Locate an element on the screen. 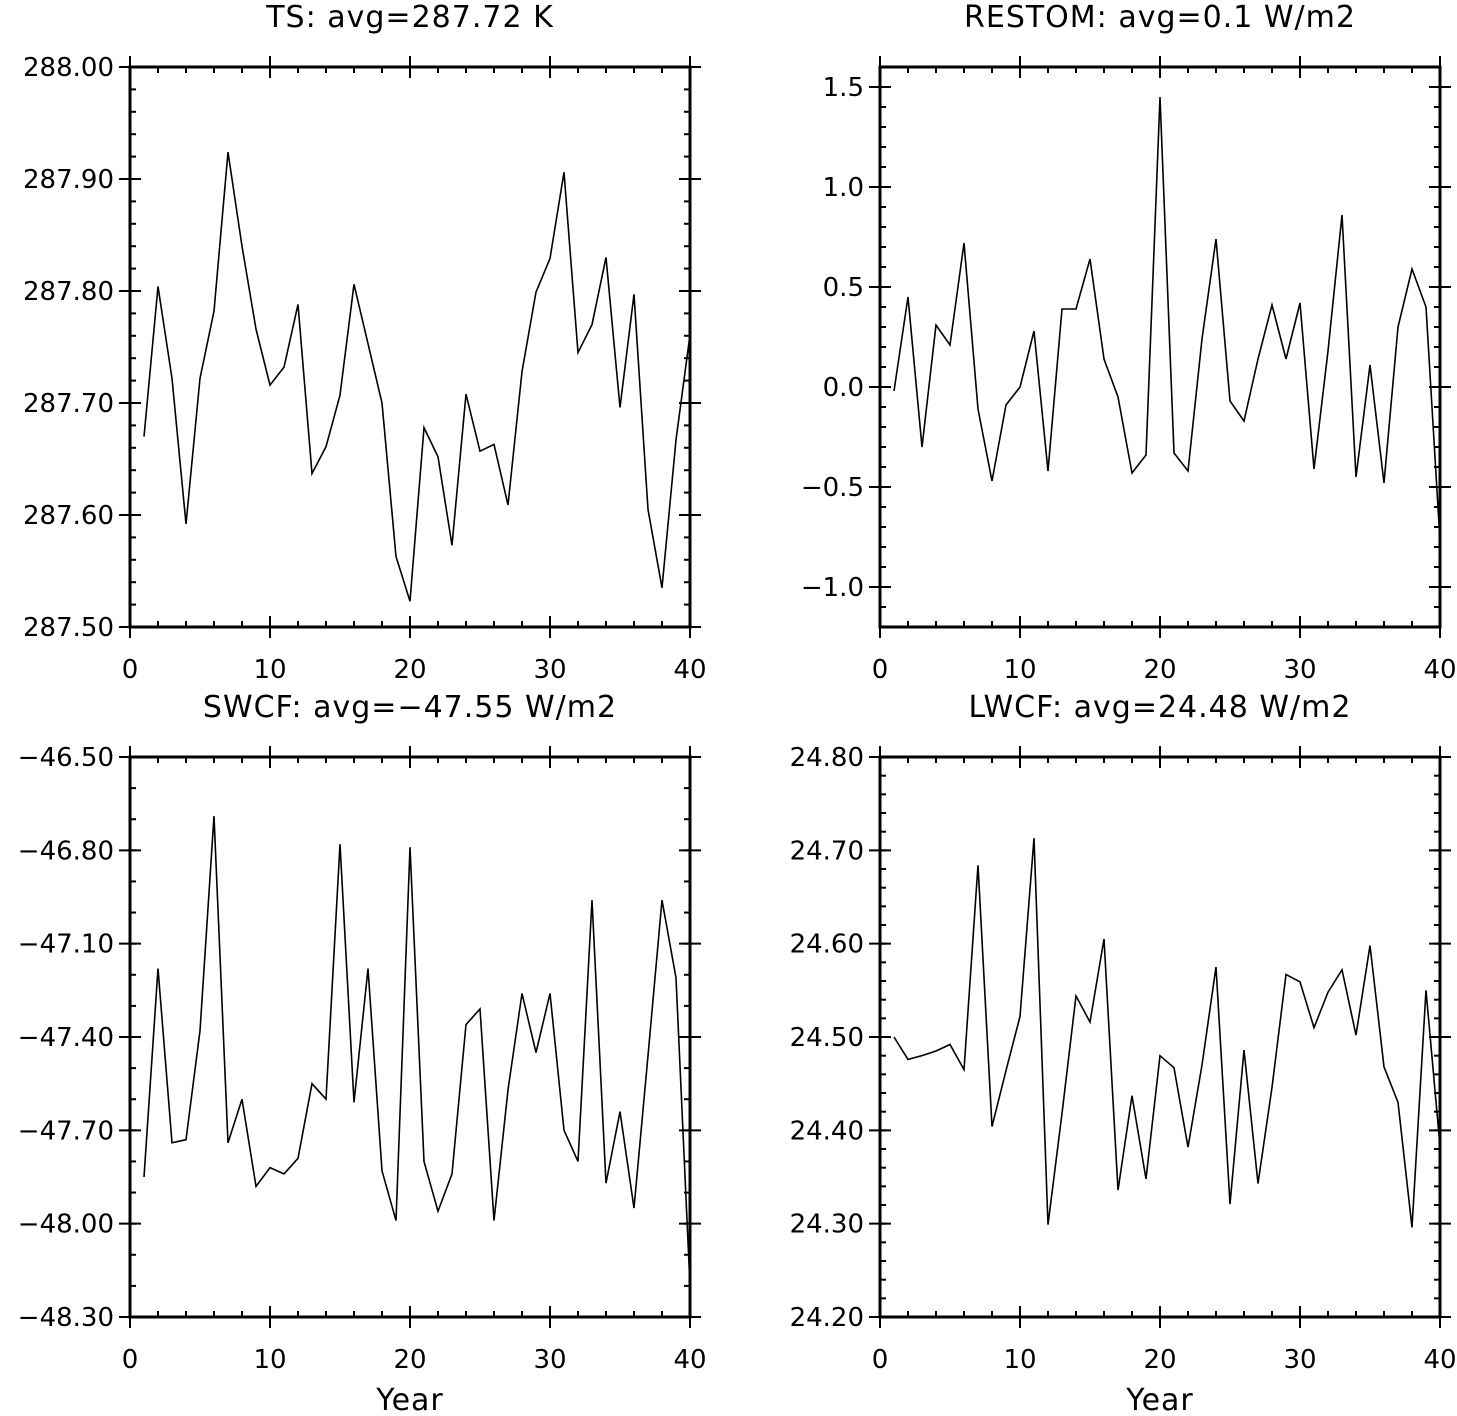 The width and height of the screenshot is (1457, 1416). swcf-series-line is located at coordinates (417, 1051).